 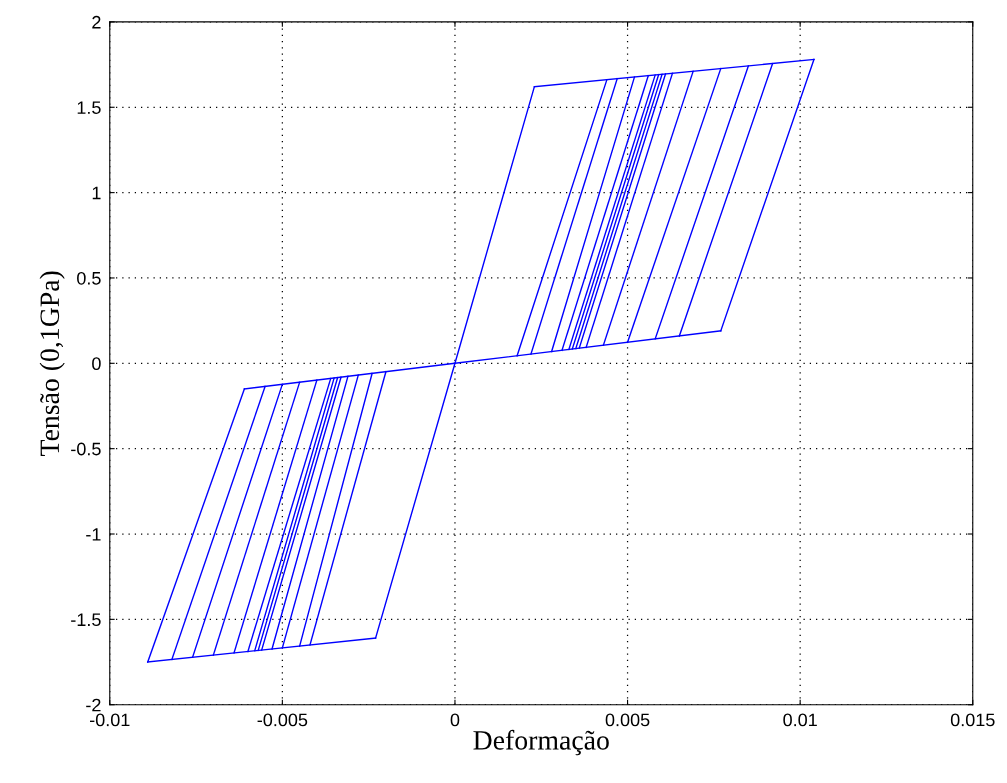 What do you see at coordinates (627, 720) in the screenshot?
I see `x-tick-label: 0.005` at bounding box center [627, 720].